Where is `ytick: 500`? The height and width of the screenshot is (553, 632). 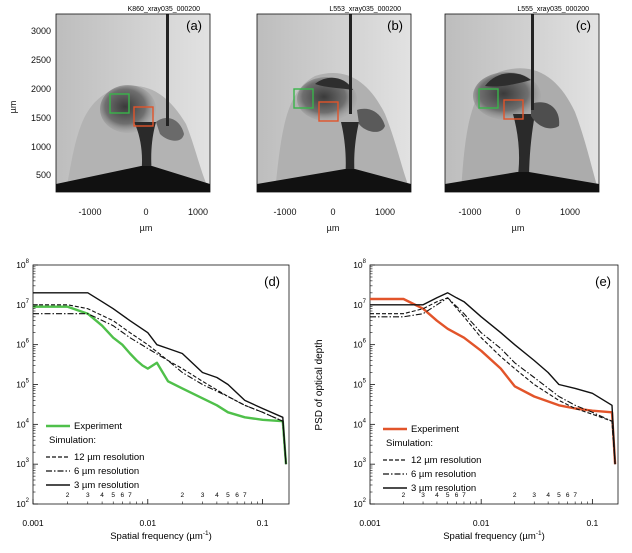
ytick: 500 is located at coordinates (43, 175).